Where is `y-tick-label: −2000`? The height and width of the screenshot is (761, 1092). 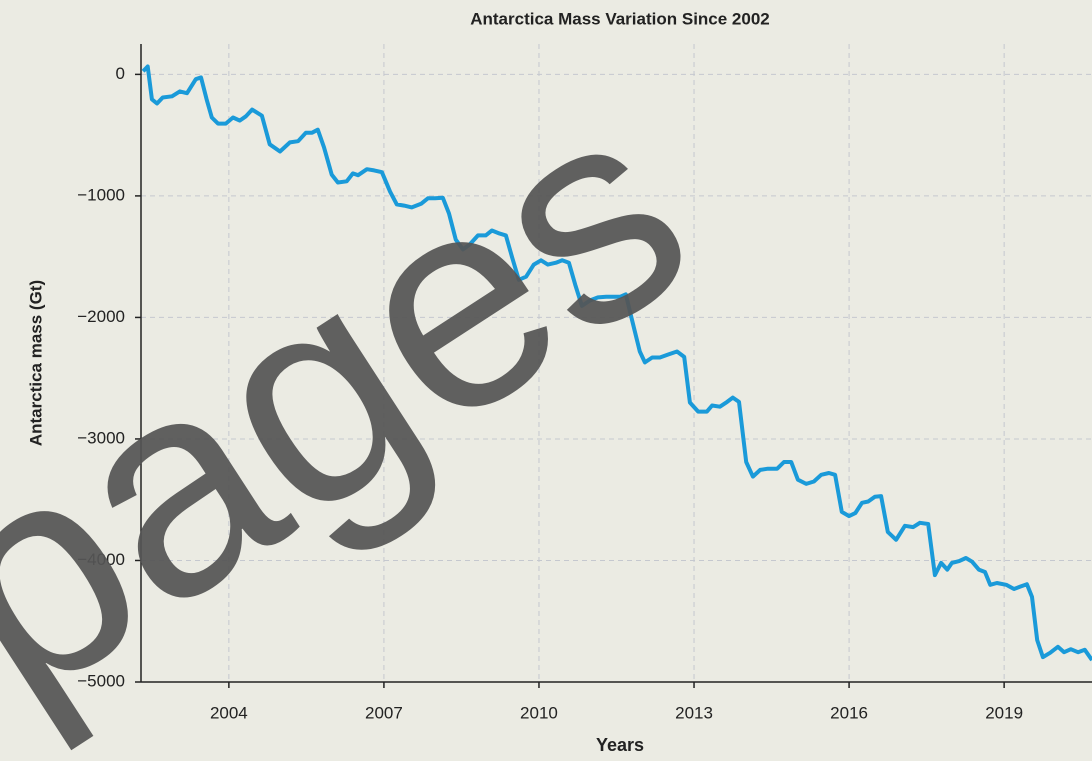 y-tick-label: −2000 is located at coordinates (101, 316).